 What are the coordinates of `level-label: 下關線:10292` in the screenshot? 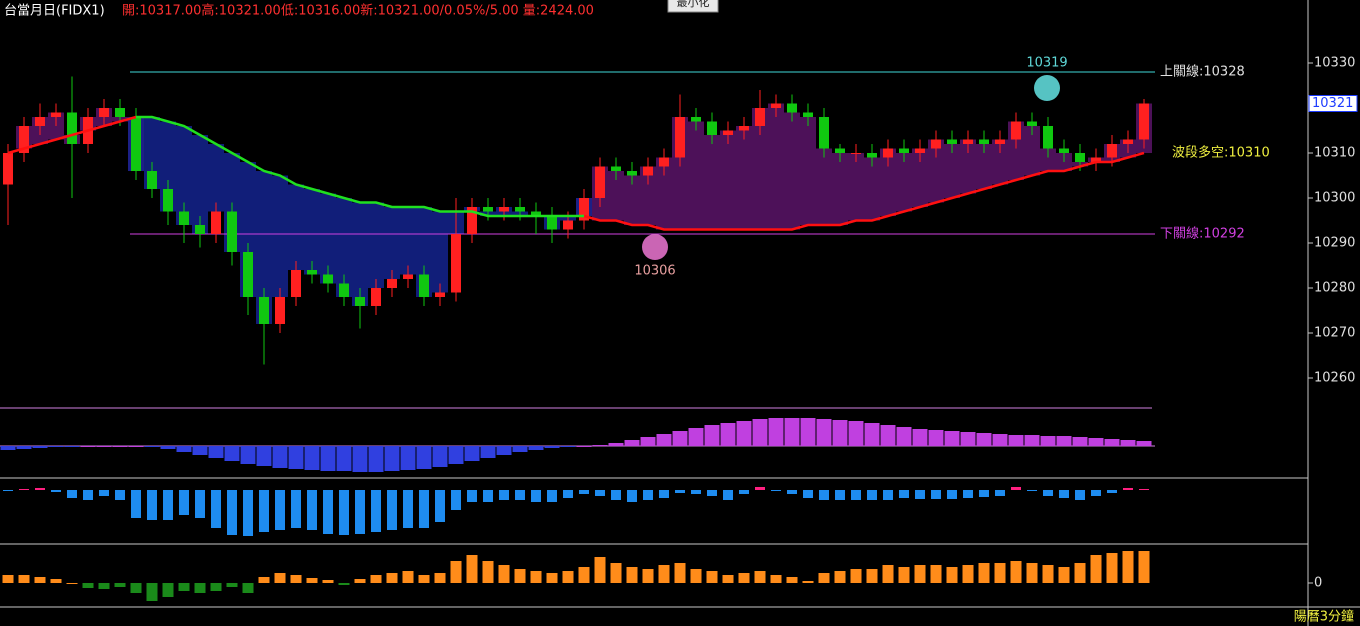 It's located at (1202, 234).